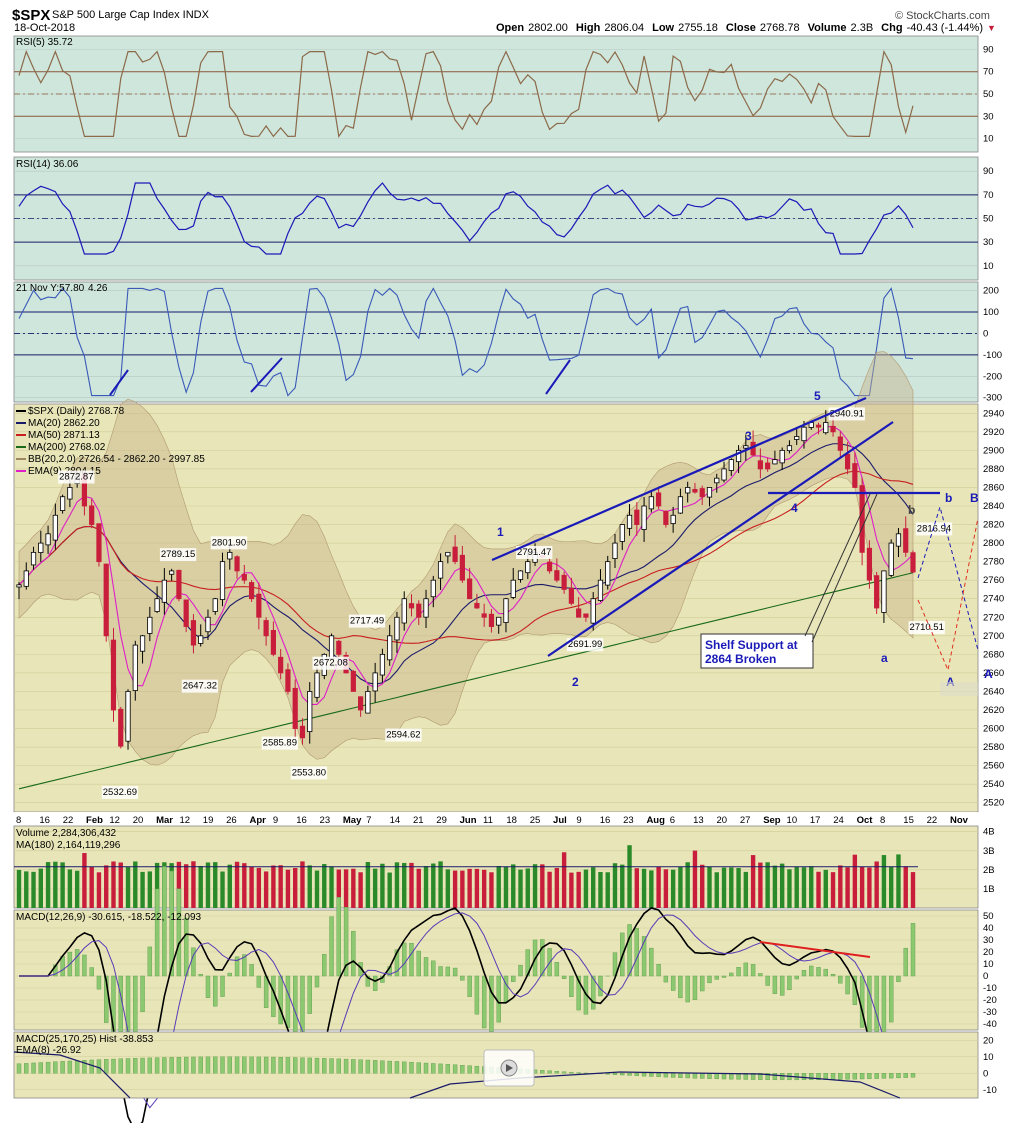  I want to click on macd2-ema-label: EMA(8) -26.92, so click(48, 1050).